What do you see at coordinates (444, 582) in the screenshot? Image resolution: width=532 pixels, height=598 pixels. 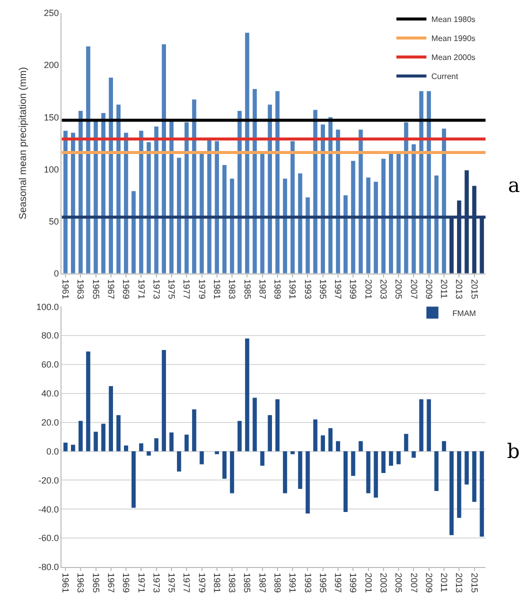 I see `x-tick-label: 2011` at bounding box center [444, 582].